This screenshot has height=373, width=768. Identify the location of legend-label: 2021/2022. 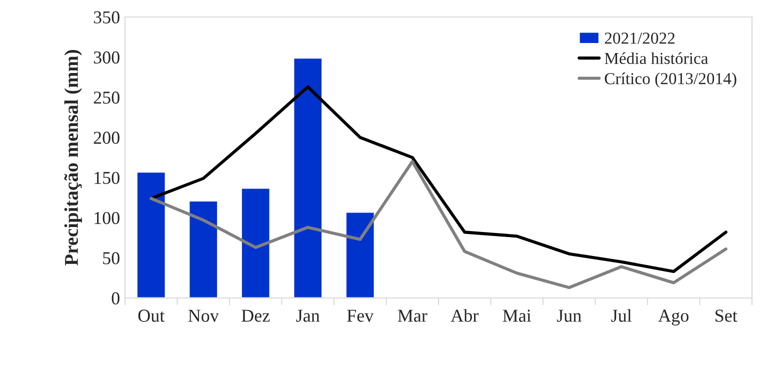
(639, 38).